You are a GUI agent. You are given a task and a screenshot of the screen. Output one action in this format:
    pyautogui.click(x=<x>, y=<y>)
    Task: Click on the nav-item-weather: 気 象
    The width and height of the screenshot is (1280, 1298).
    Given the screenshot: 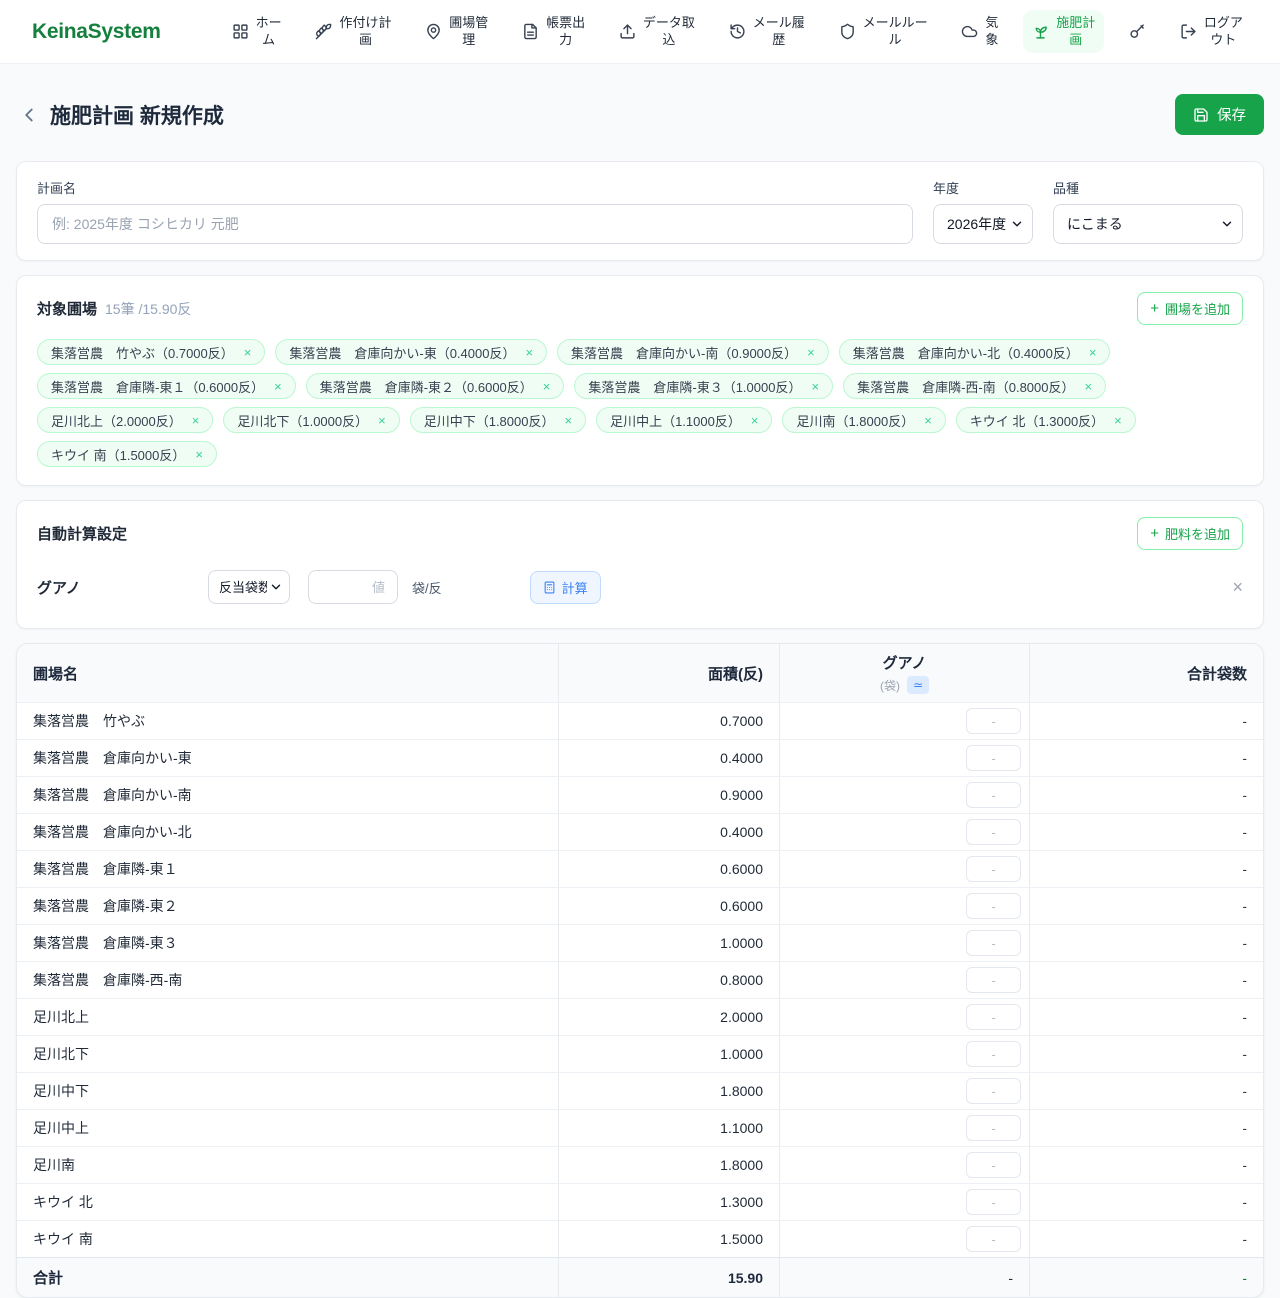 What is the action you would take?
    pyautogui.click(x=979, y=32)
    